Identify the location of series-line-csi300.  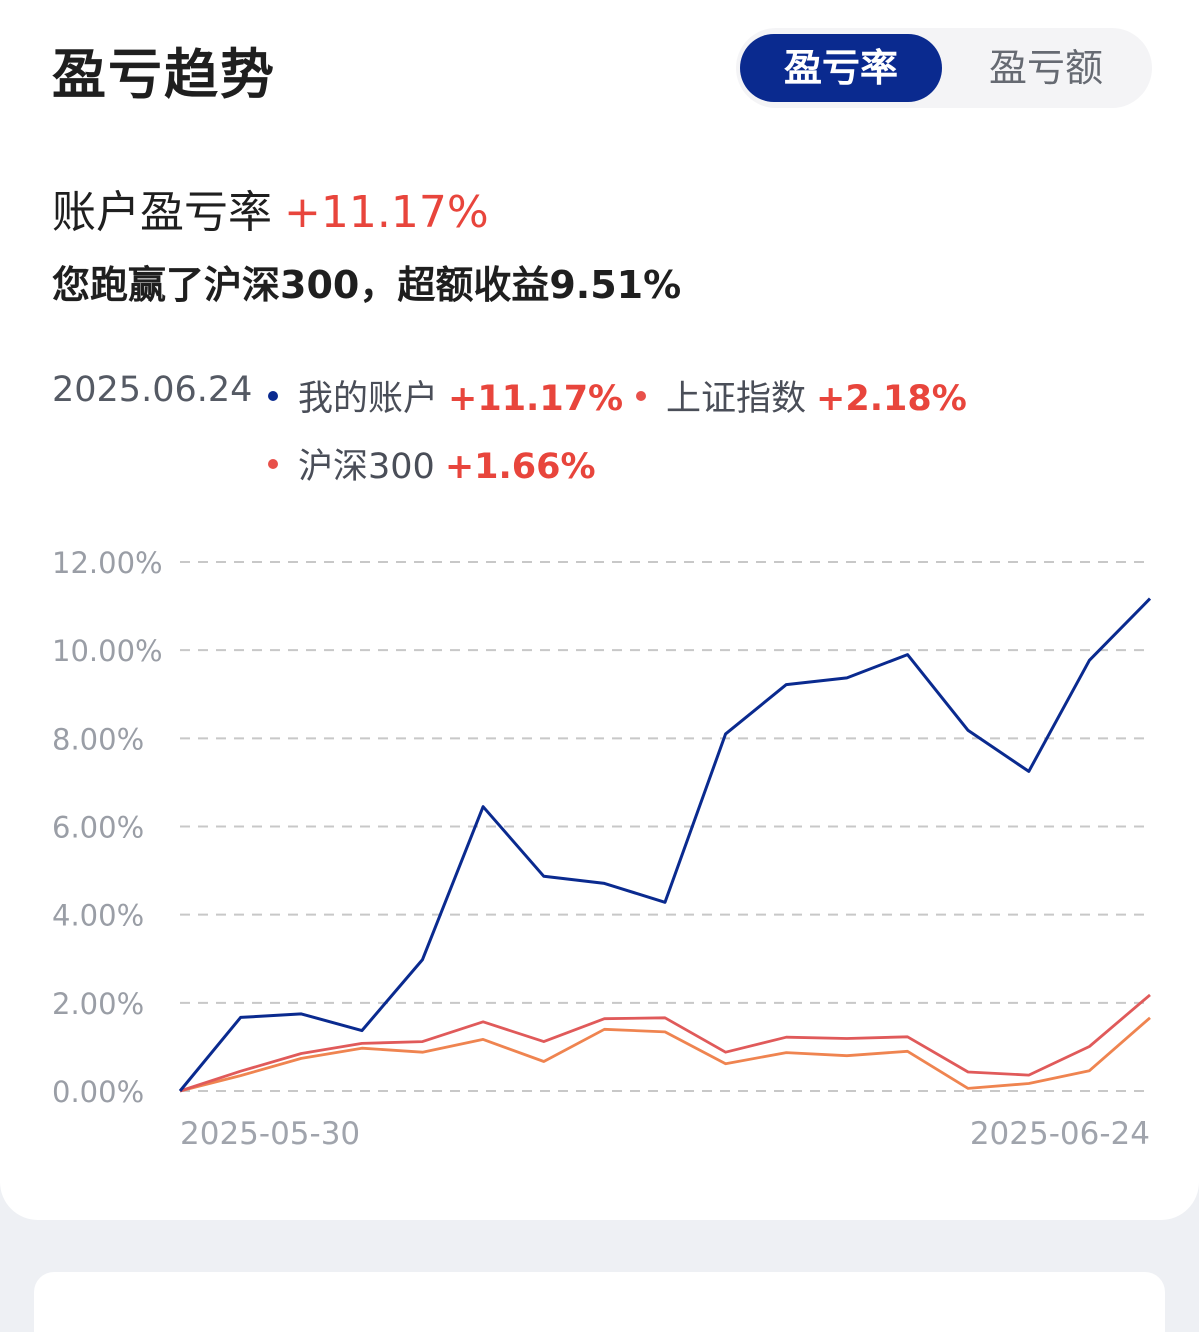
(665, 1054).